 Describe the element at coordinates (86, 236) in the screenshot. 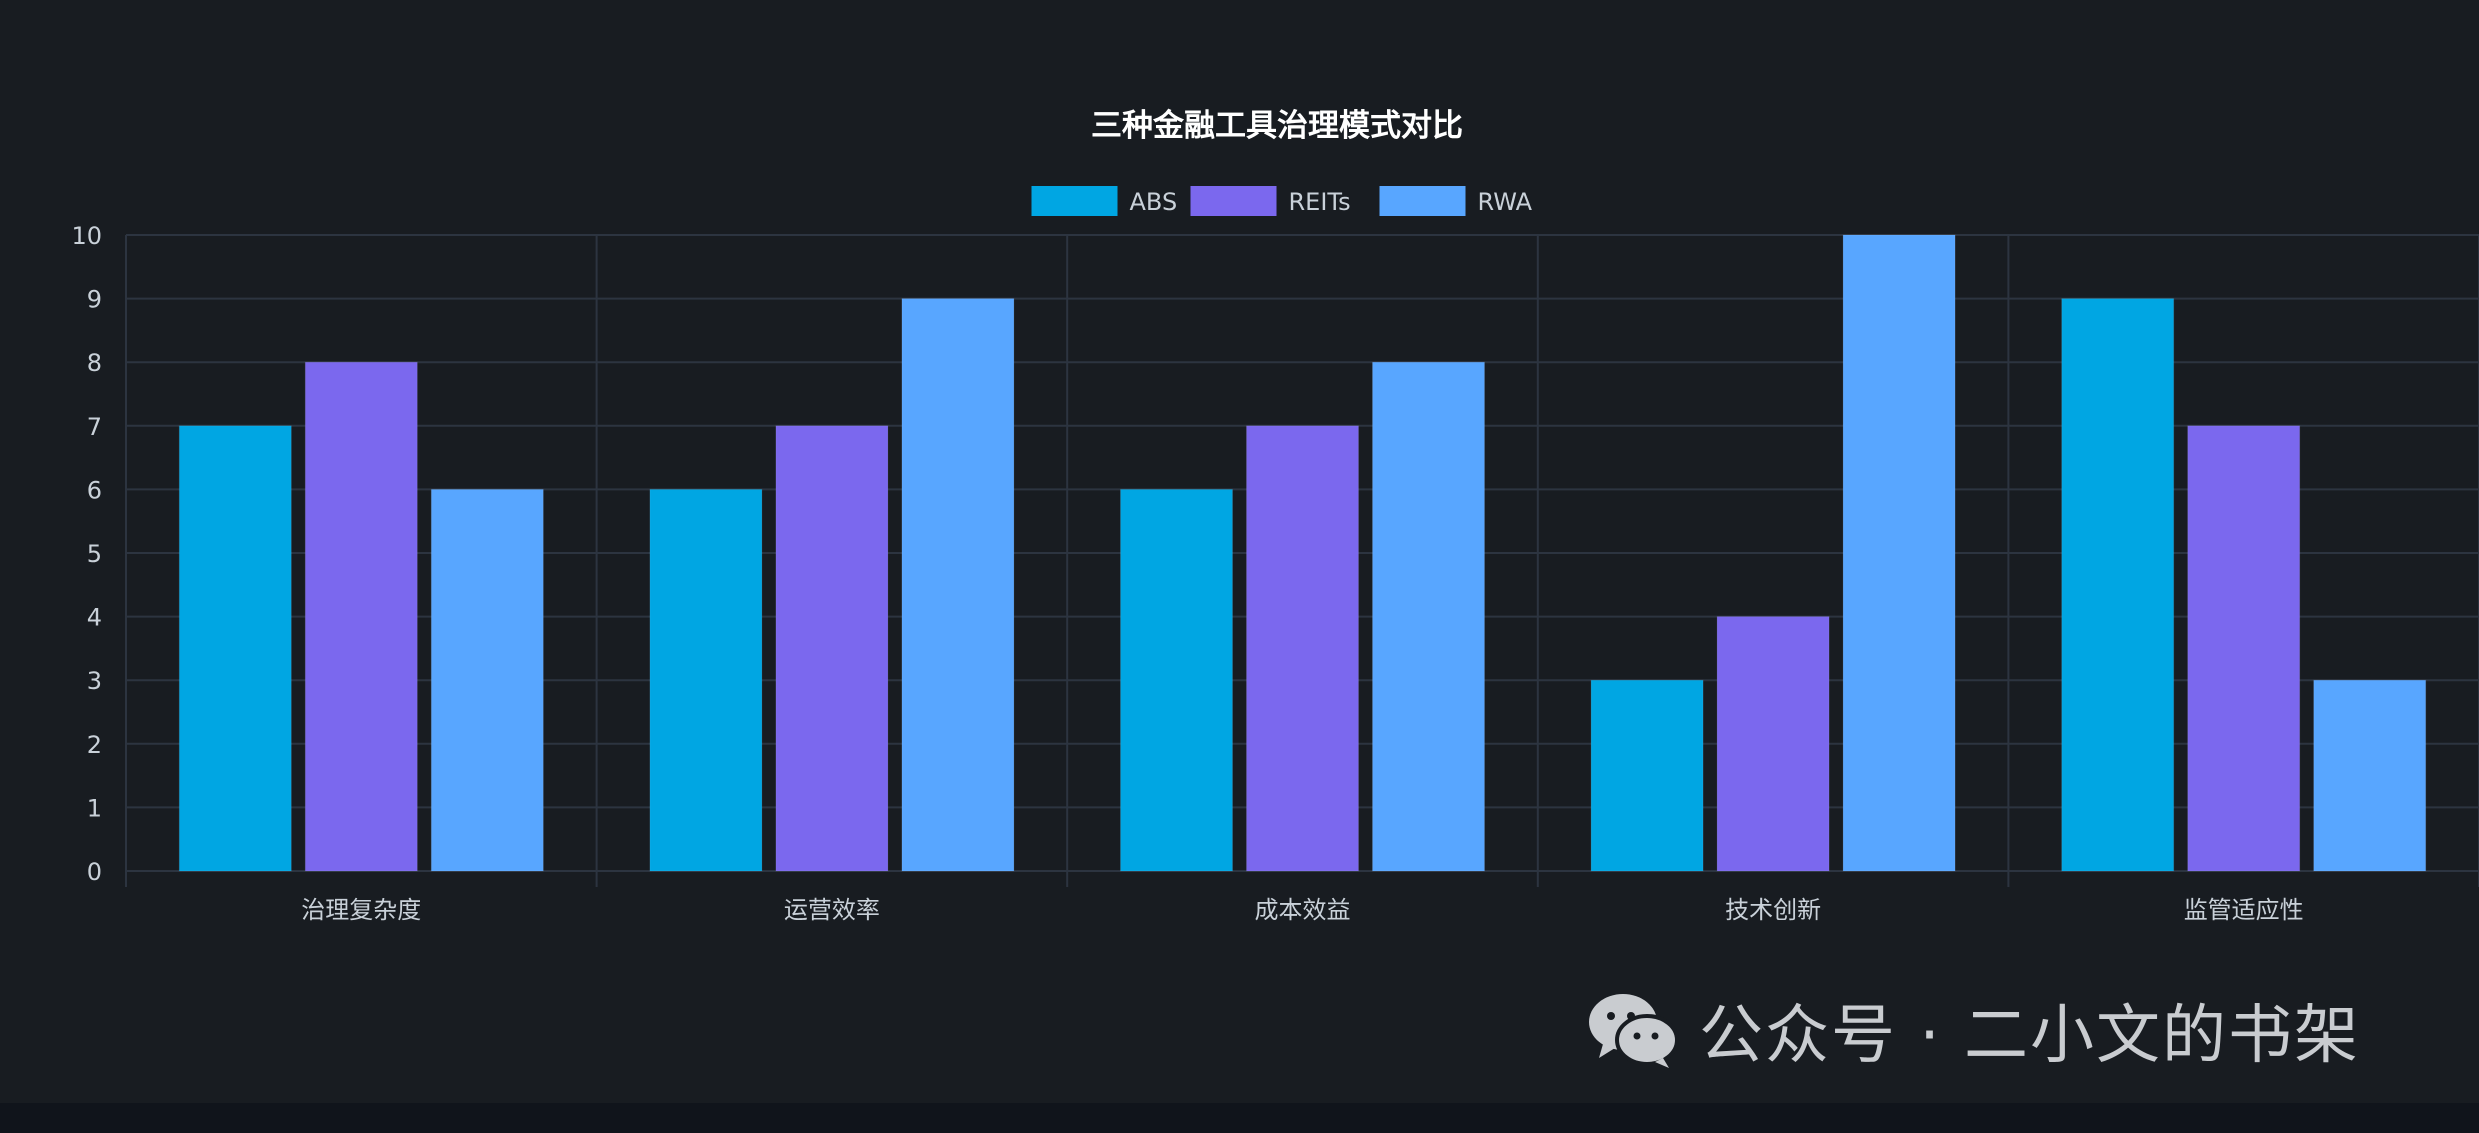

I see `y-tick-label: 10` at that location.